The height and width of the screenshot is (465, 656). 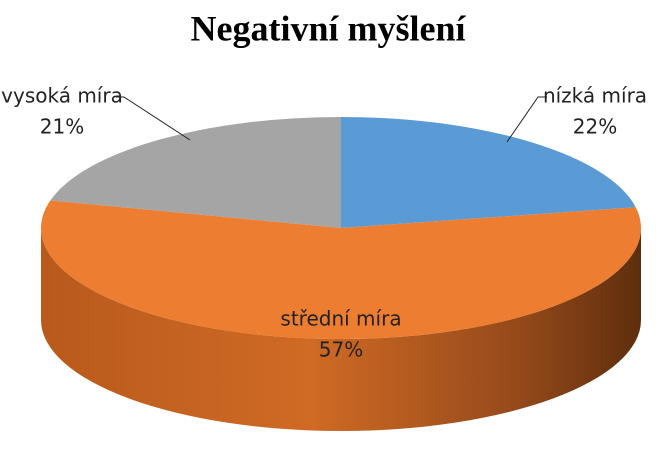 What do you see at coordinates (62, 127) in the screenshot?
I see `slice-value-label: 21%` at bounding box center [62, 127].